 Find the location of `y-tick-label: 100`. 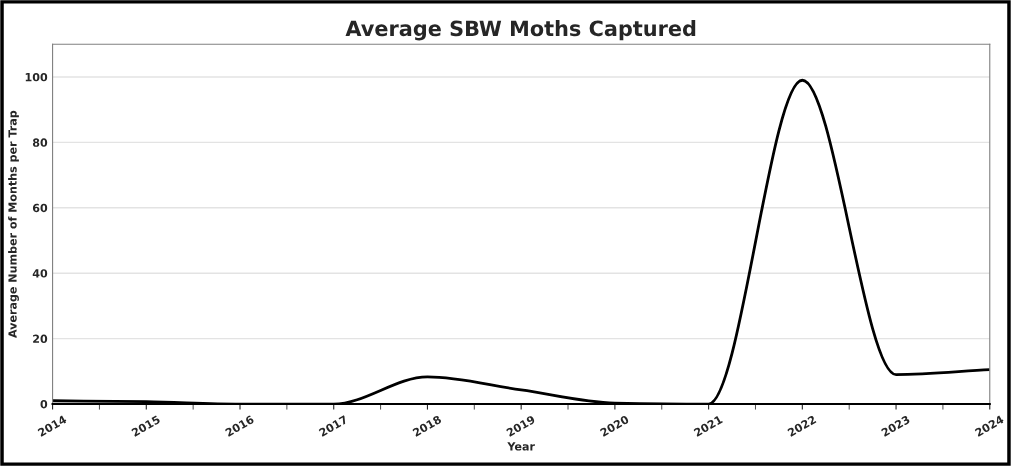

y-tick-label: 100 is located at coordinates (36, 77).